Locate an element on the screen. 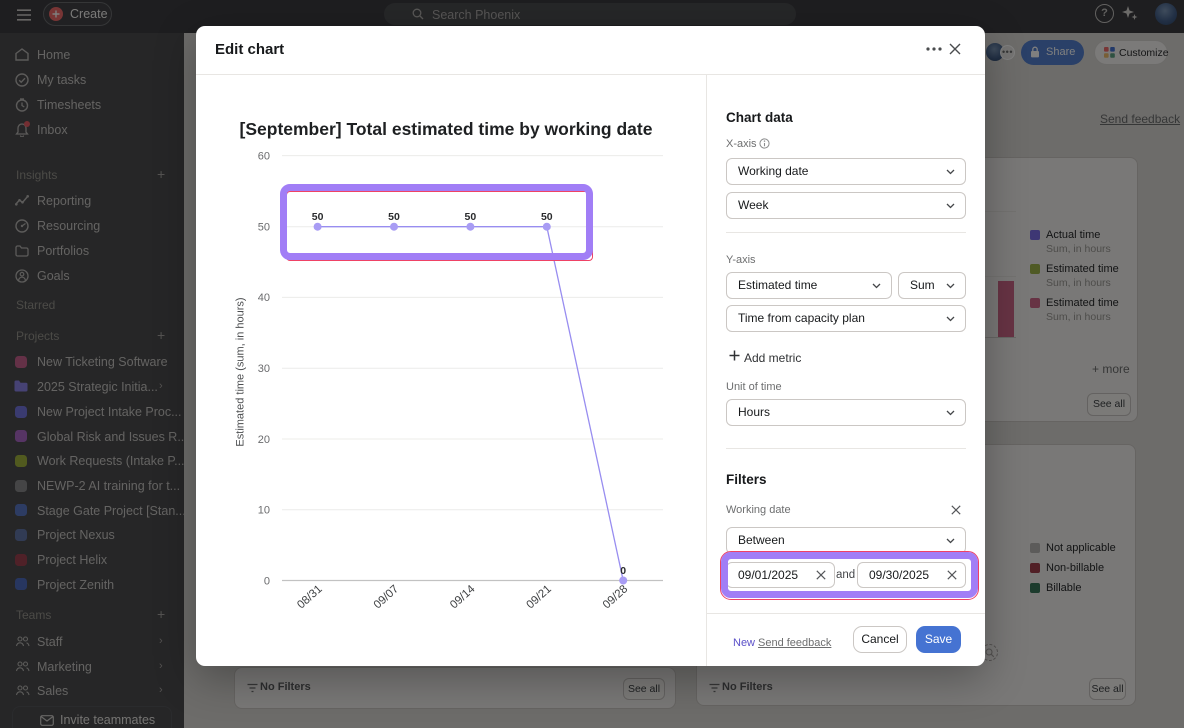 The width and height of the screenshot is (1184, 728). svg-text: 60 is located at coordinates (264, 156).